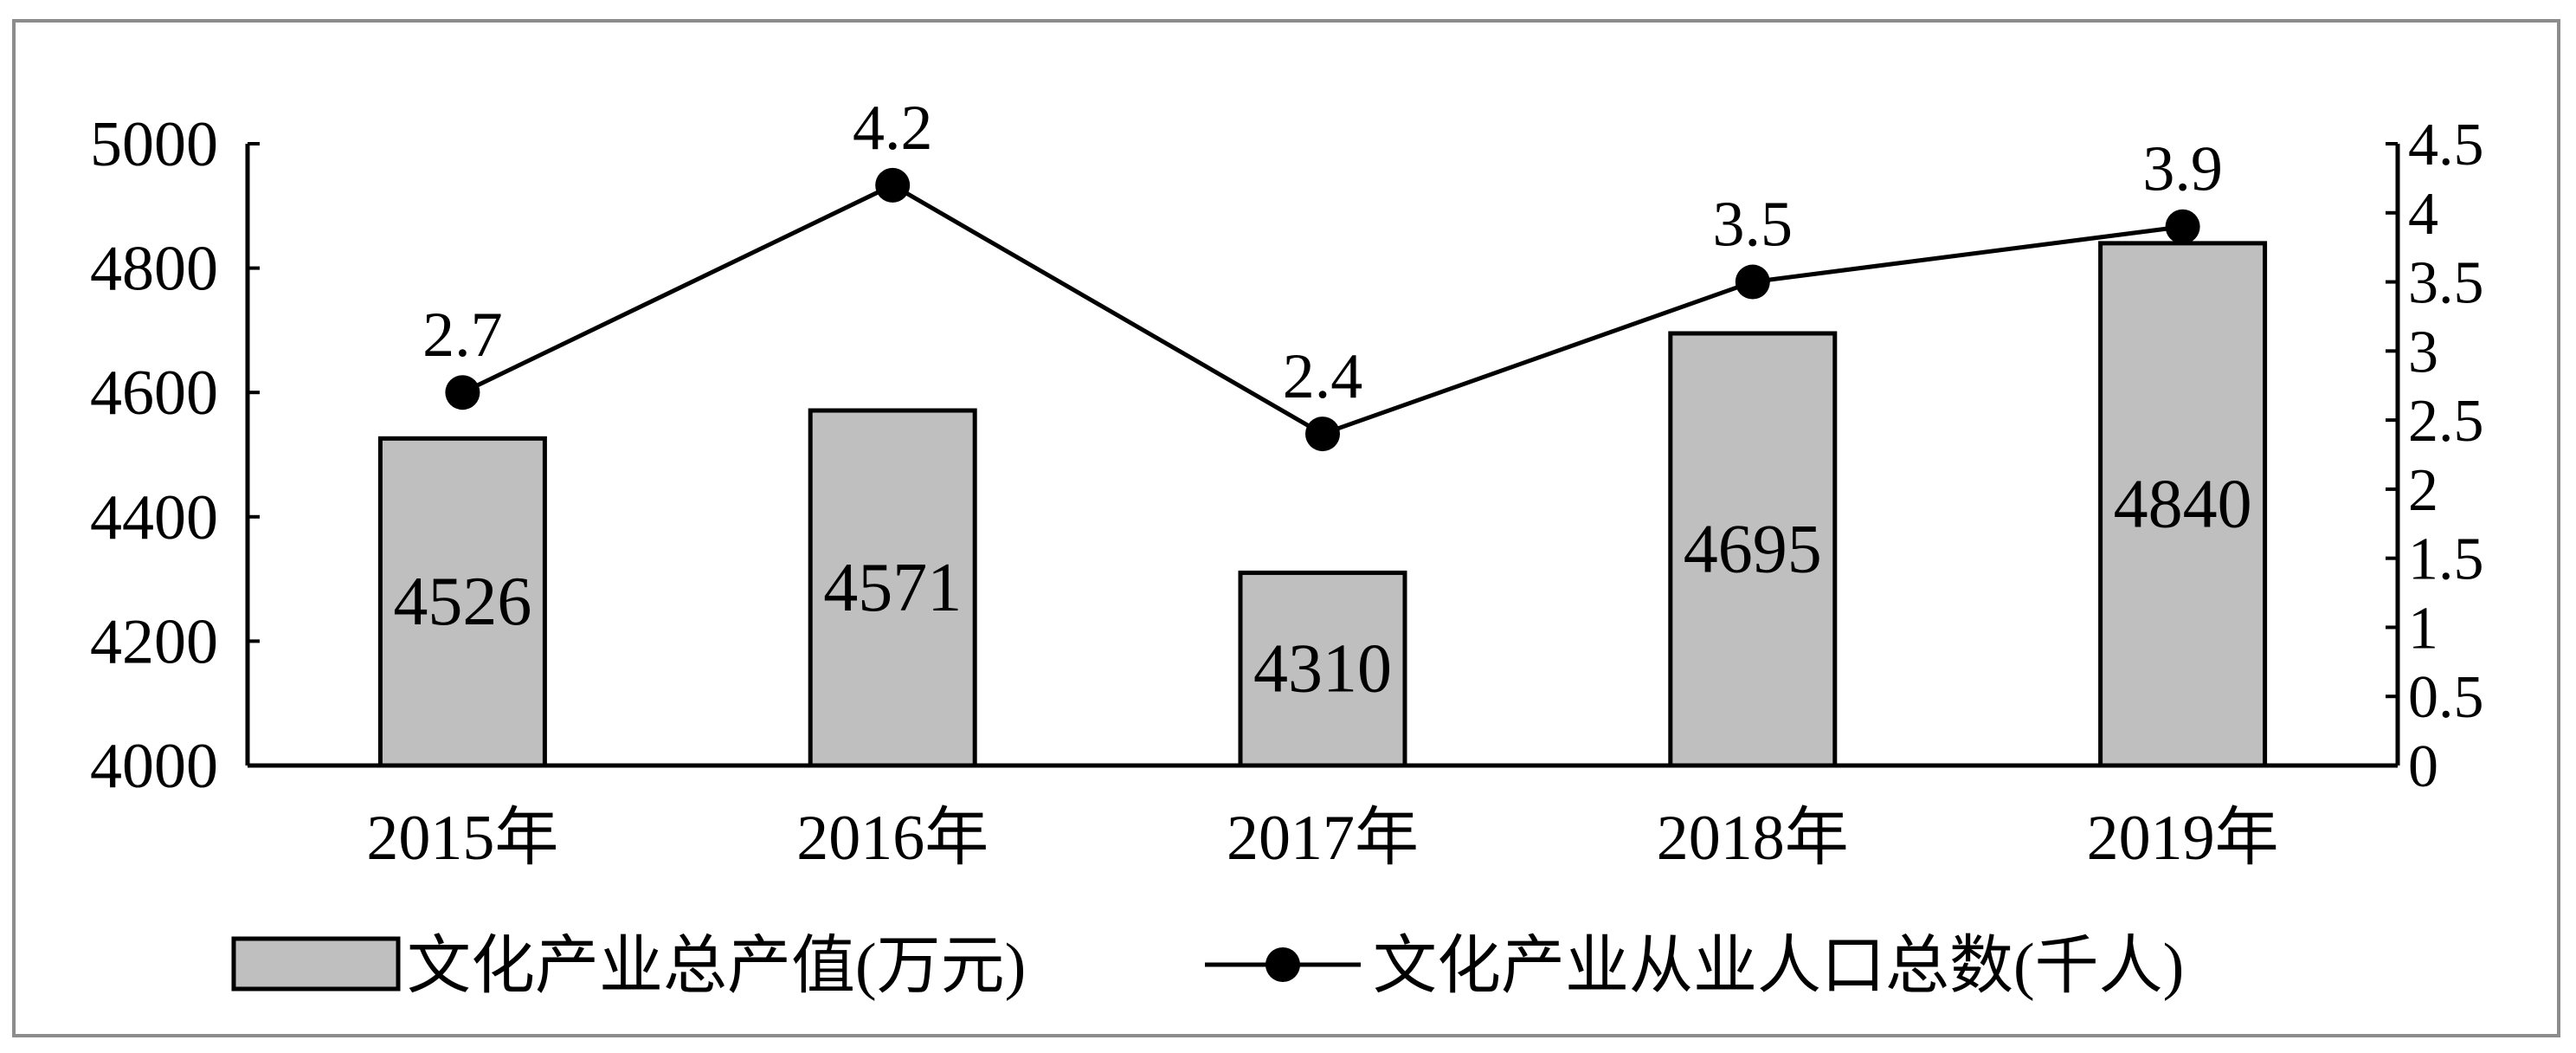 The image size is (2576, 1053). What do you see at coordinates (1753, 838) in the screenshot?
I see `x-category-label-3: 2018年` at bounding box center [1753, 838].